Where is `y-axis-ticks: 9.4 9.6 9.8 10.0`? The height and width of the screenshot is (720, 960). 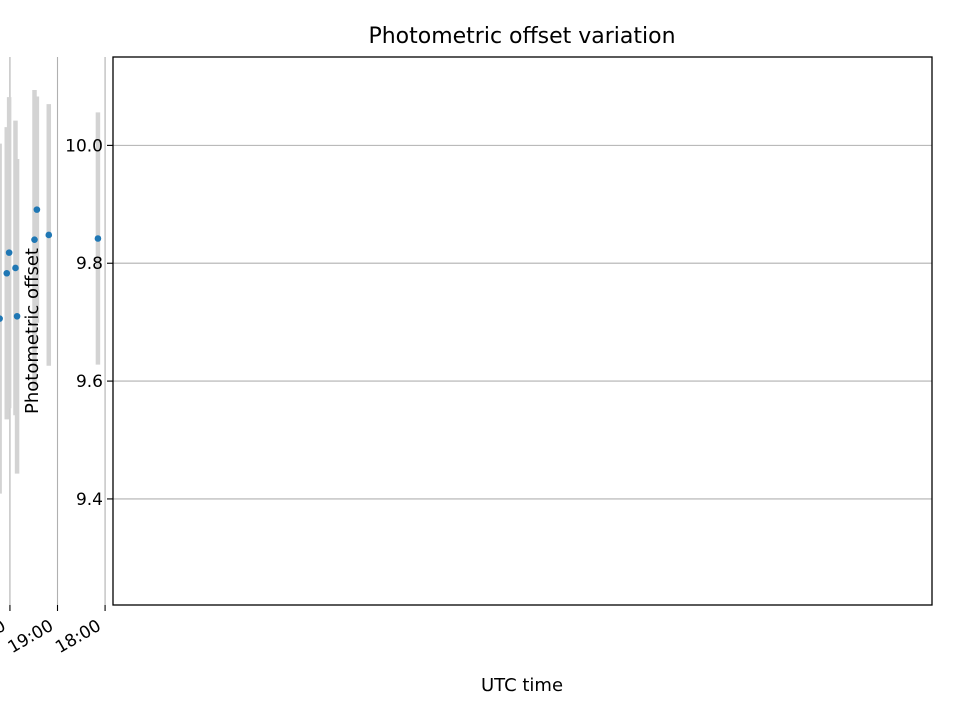
y-axis-ticks: 9.4 9.6 9.8 10.0 is located at coordinates (89, 323).